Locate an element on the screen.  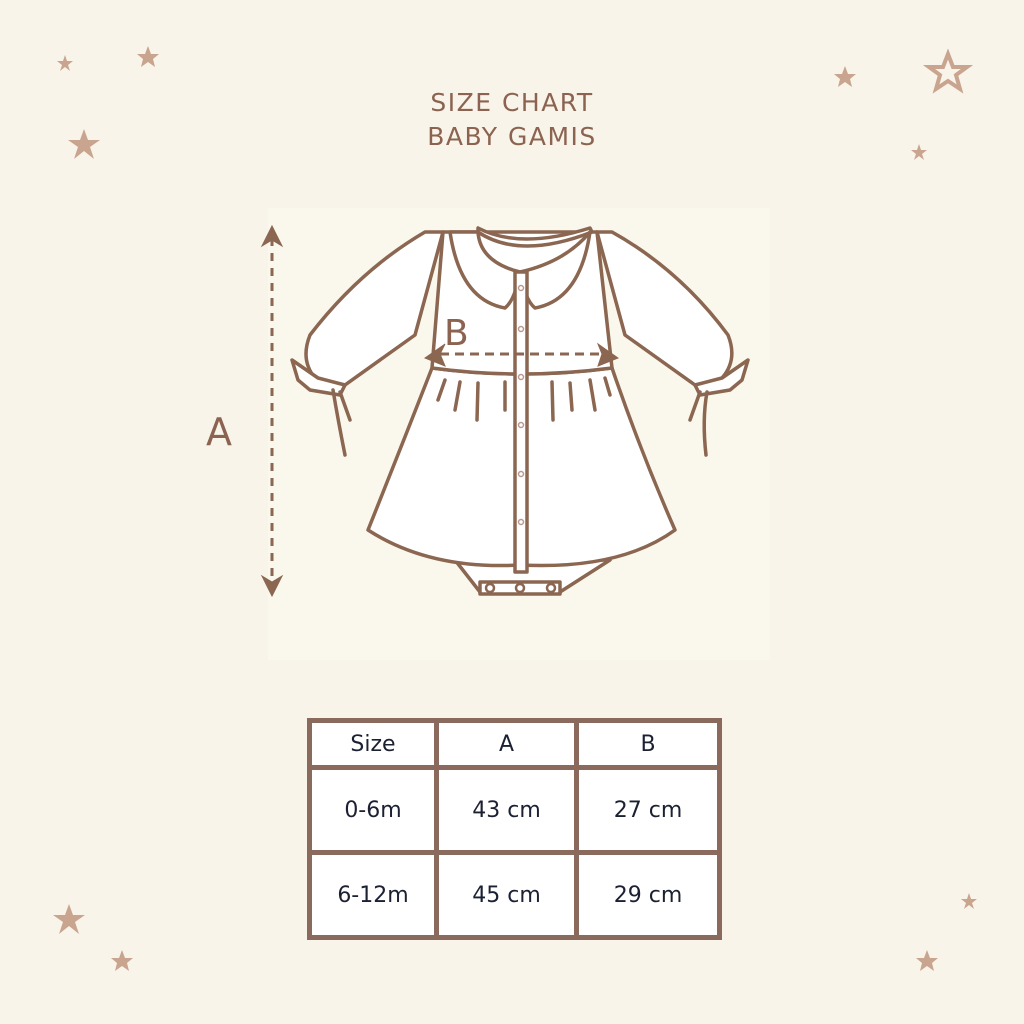
measurement-a-arrow is located at coordinates (272, 411).